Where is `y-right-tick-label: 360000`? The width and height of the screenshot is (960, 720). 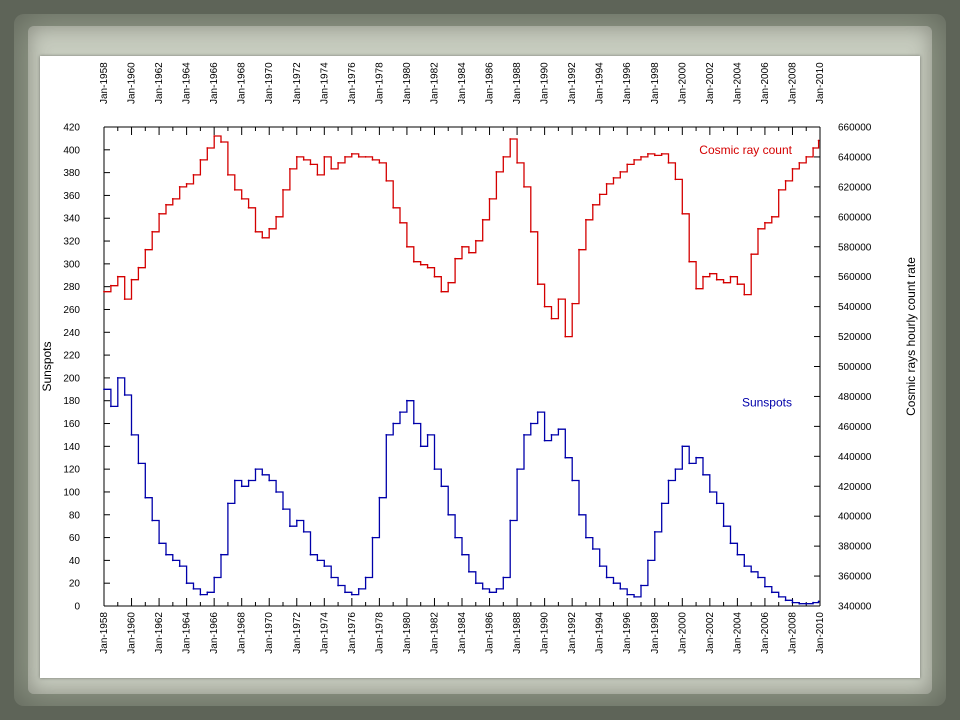
y-right-tick-label: 360000 is located at coordinates (855, 577).